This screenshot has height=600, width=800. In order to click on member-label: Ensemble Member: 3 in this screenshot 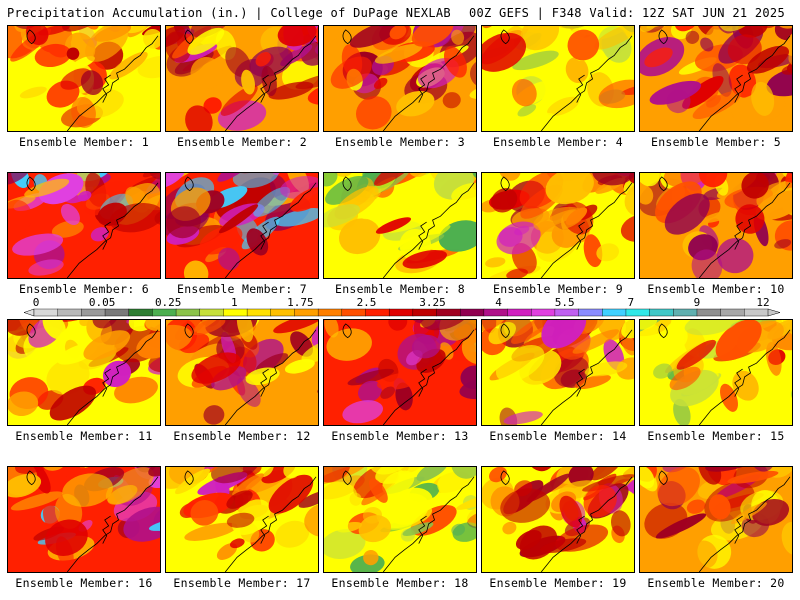, I will do `click(400, 142)`.